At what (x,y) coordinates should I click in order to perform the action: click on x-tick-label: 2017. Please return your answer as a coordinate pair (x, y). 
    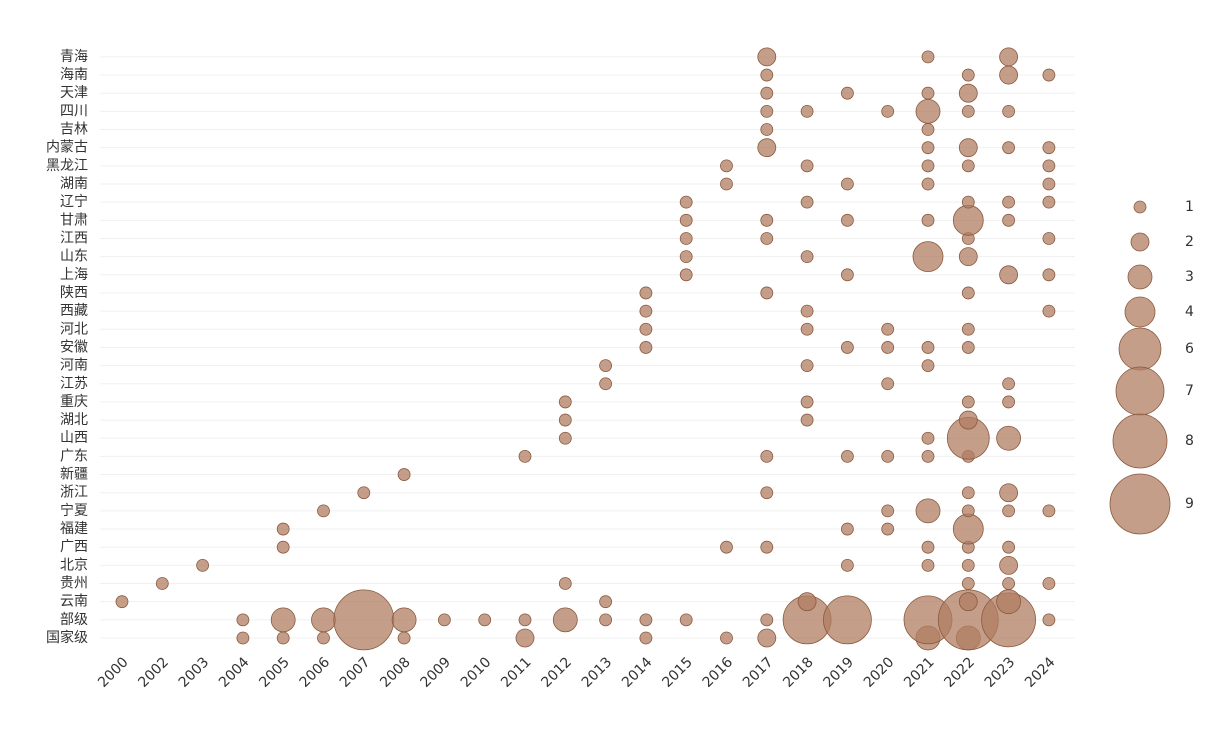
    Looking at the image, I should click on (758, 672).